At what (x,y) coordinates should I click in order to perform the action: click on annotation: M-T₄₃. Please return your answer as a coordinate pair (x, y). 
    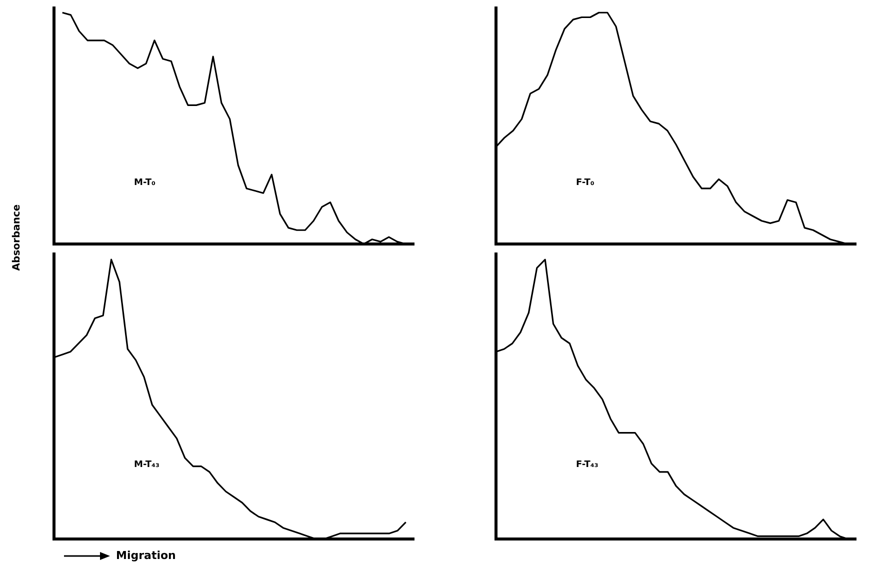
    Looking at the image, I should click on (147, 465).